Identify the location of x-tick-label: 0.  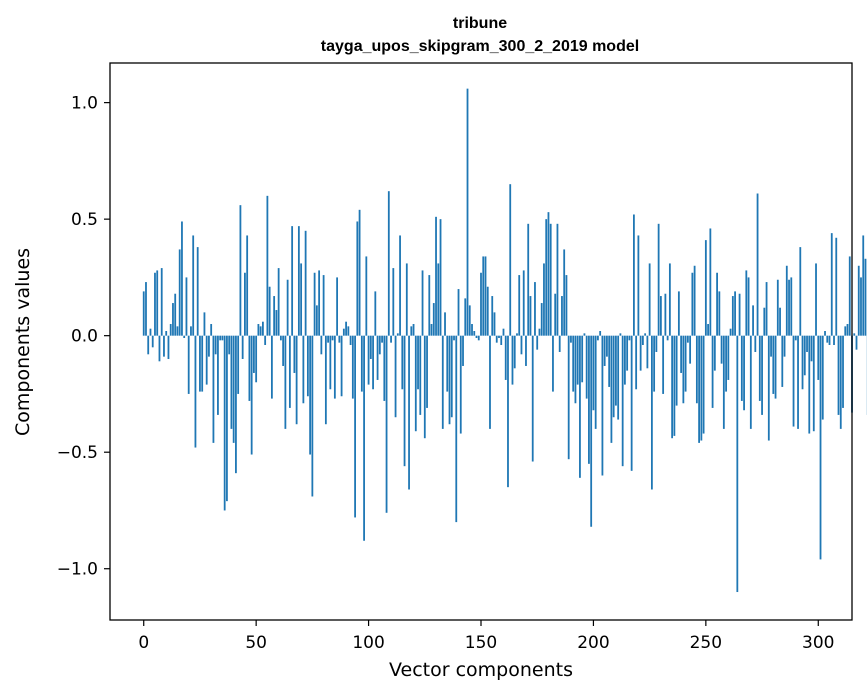
(143, 643).